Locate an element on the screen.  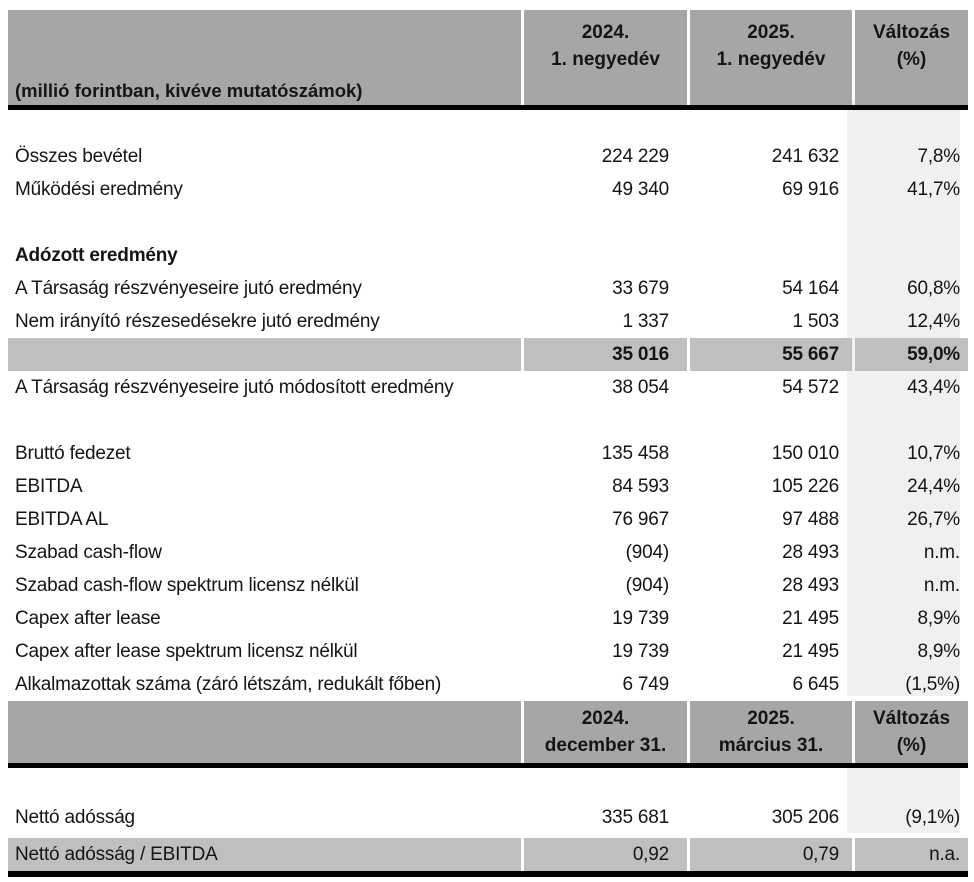
table-row-netto-adossag-ebitda: Nettó adósság / EBITDA 0,92 0,79 n.a. is located at coordinates (488, 854).